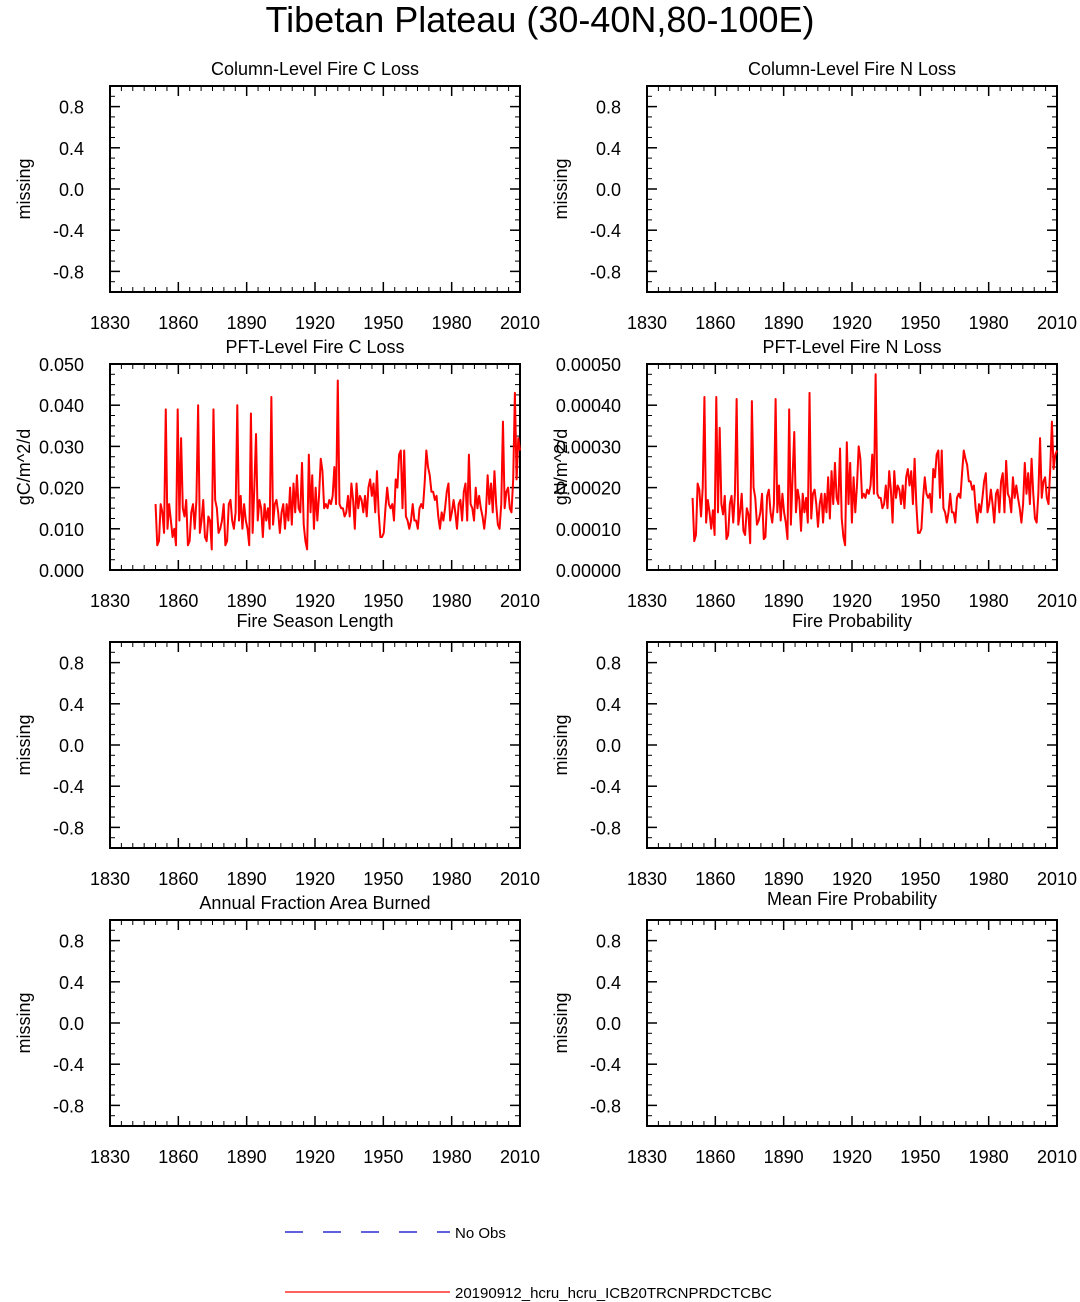 The image size is (1080, 1302). I want to click on y-tick-label: 0.020, so click(61, 489).